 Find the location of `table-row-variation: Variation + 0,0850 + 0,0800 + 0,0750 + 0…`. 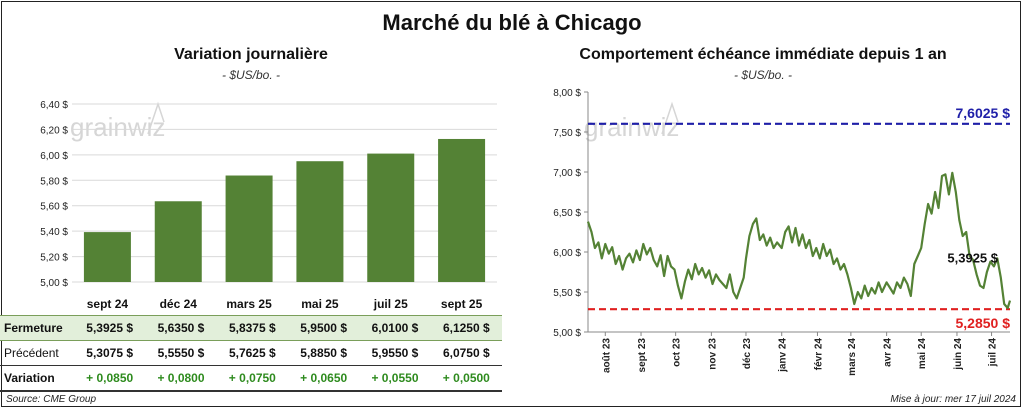

table-row-variation: Variation + 0,0850 + 0,0800 + 0,0750 + 0… is located at coordinates (251, 378).